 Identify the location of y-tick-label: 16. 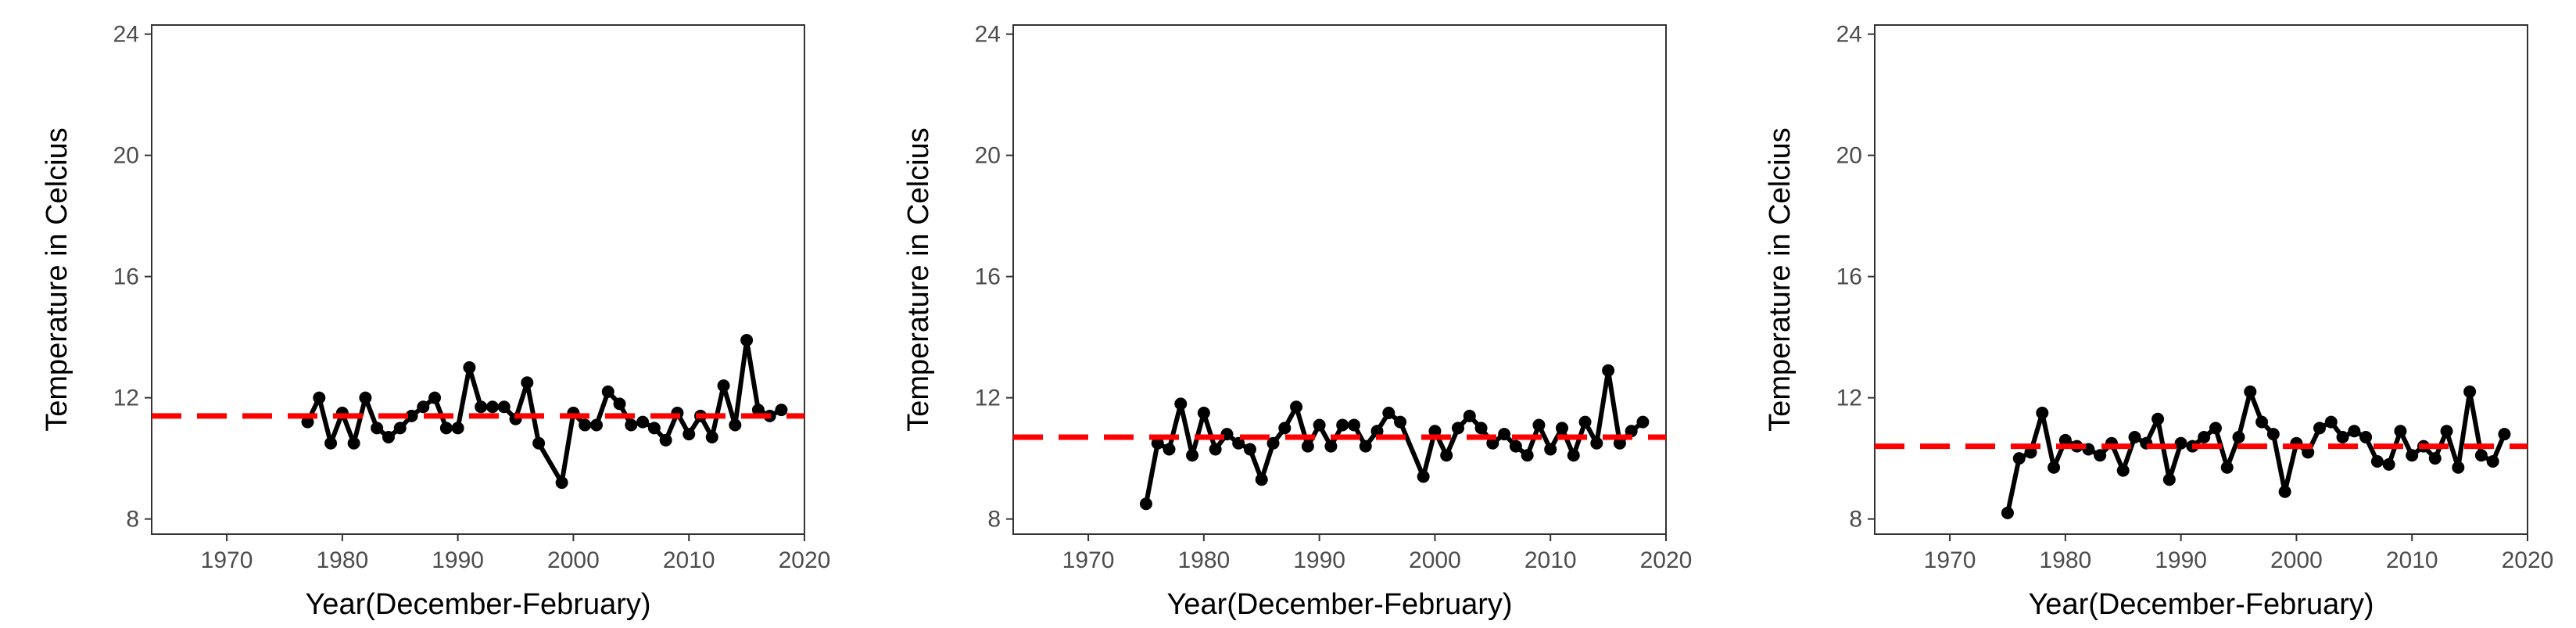
(988, 277).